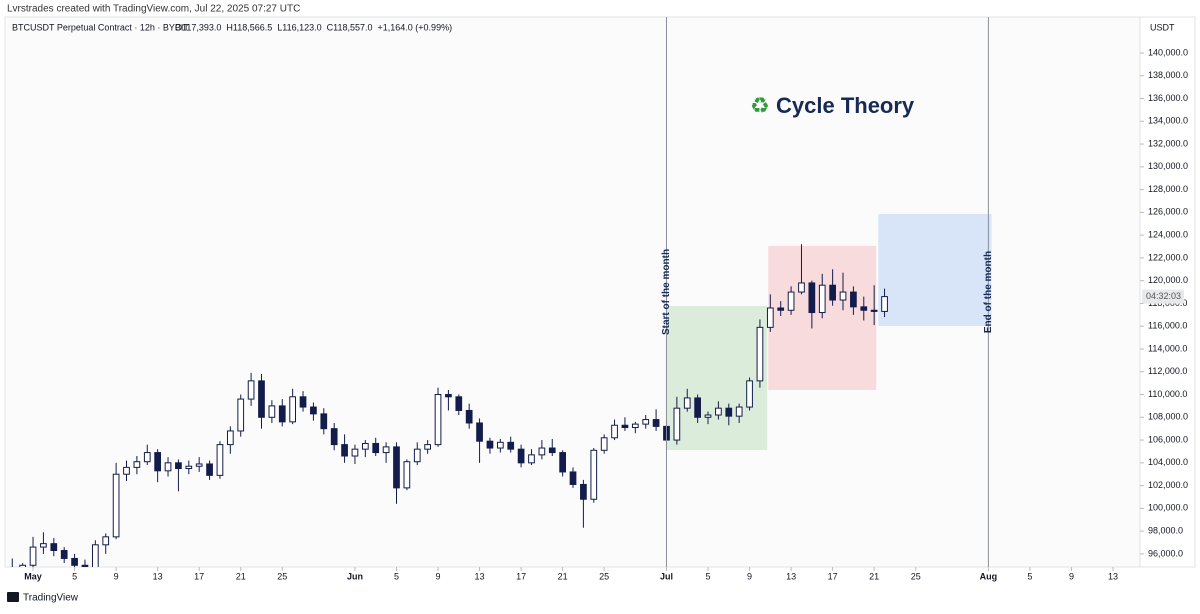  I want to click on y-tick-label: 140,000.0, so click(1168, 52).